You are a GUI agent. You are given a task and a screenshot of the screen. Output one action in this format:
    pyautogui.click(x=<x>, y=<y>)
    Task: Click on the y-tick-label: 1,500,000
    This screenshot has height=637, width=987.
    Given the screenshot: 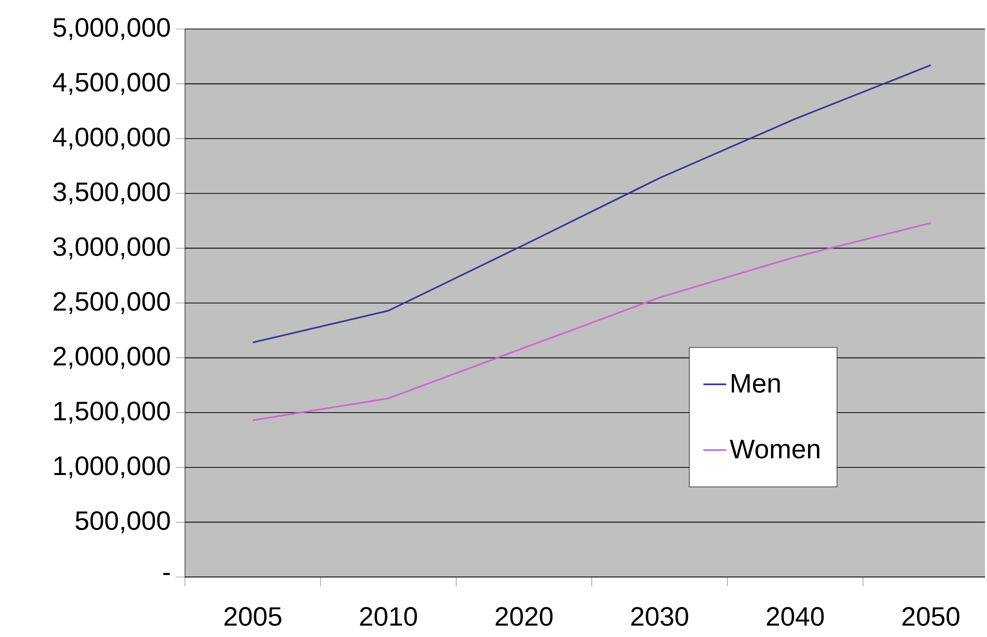 What is the action you would take?
    pyautogui.click(x=112, y=413)
    